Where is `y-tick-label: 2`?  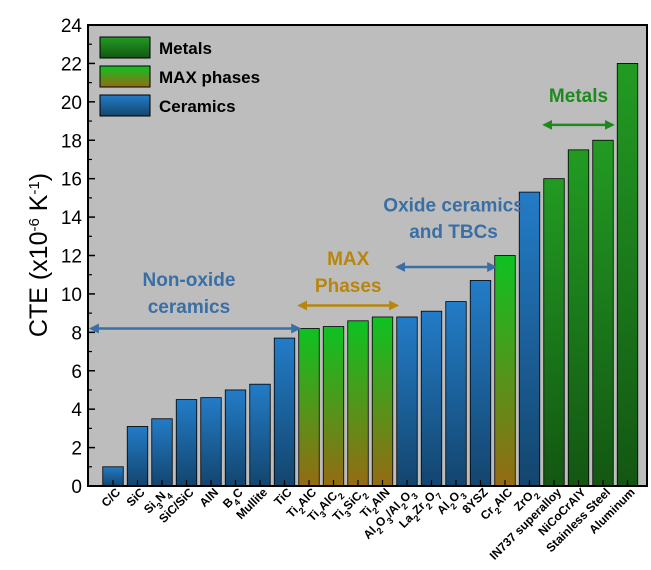
y-tick-label: 2 is located at coordinates (76, 449).